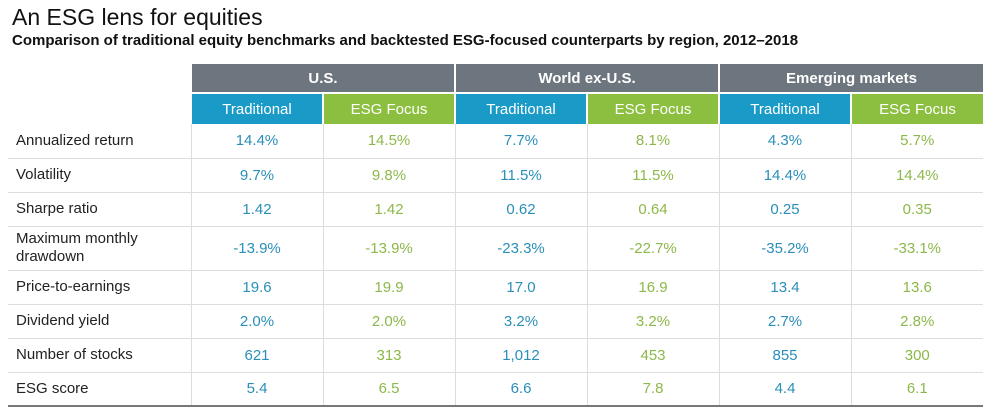 This screenshot has height=414, width=991. What do you see at coordinates (57, 208) in the screenshot?
I see `row-label: Sharpe ratio` at bounding box center [57, 208].